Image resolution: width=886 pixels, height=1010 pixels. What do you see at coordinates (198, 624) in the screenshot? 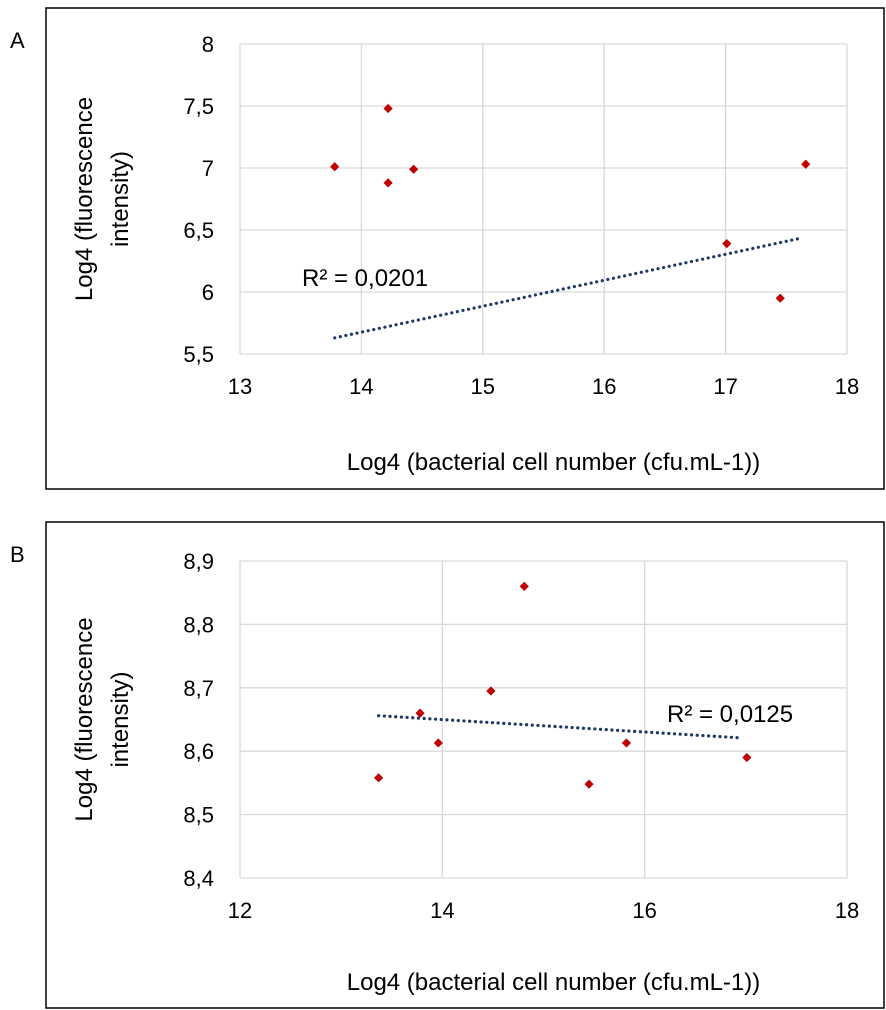
I see `y-tick-label: 8,8` at bounding box center [198, 624].